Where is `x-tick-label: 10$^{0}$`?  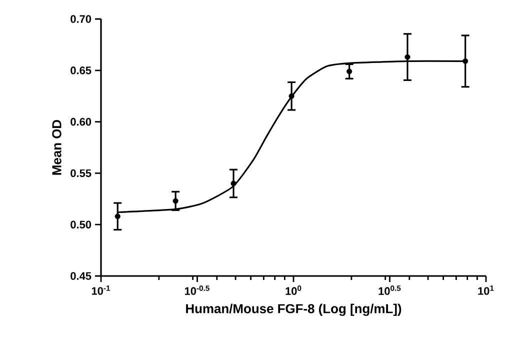
x-tick-label: 10$^{0}$ is located at coordinates (294, 290).